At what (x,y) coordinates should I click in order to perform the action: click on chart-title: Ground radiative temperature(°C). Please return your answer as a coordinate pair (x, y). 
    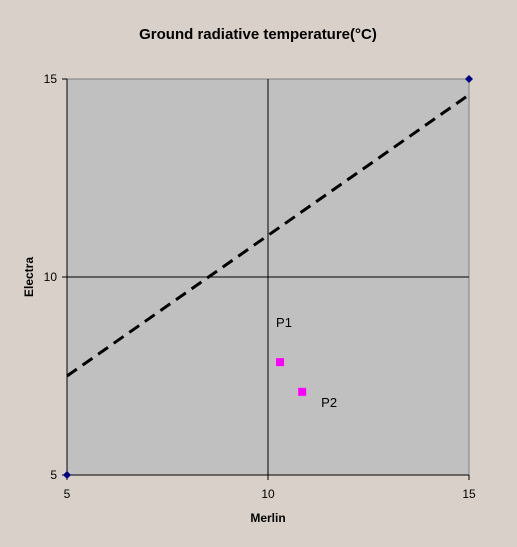
    Looking at the image, I should click on (258, 34).